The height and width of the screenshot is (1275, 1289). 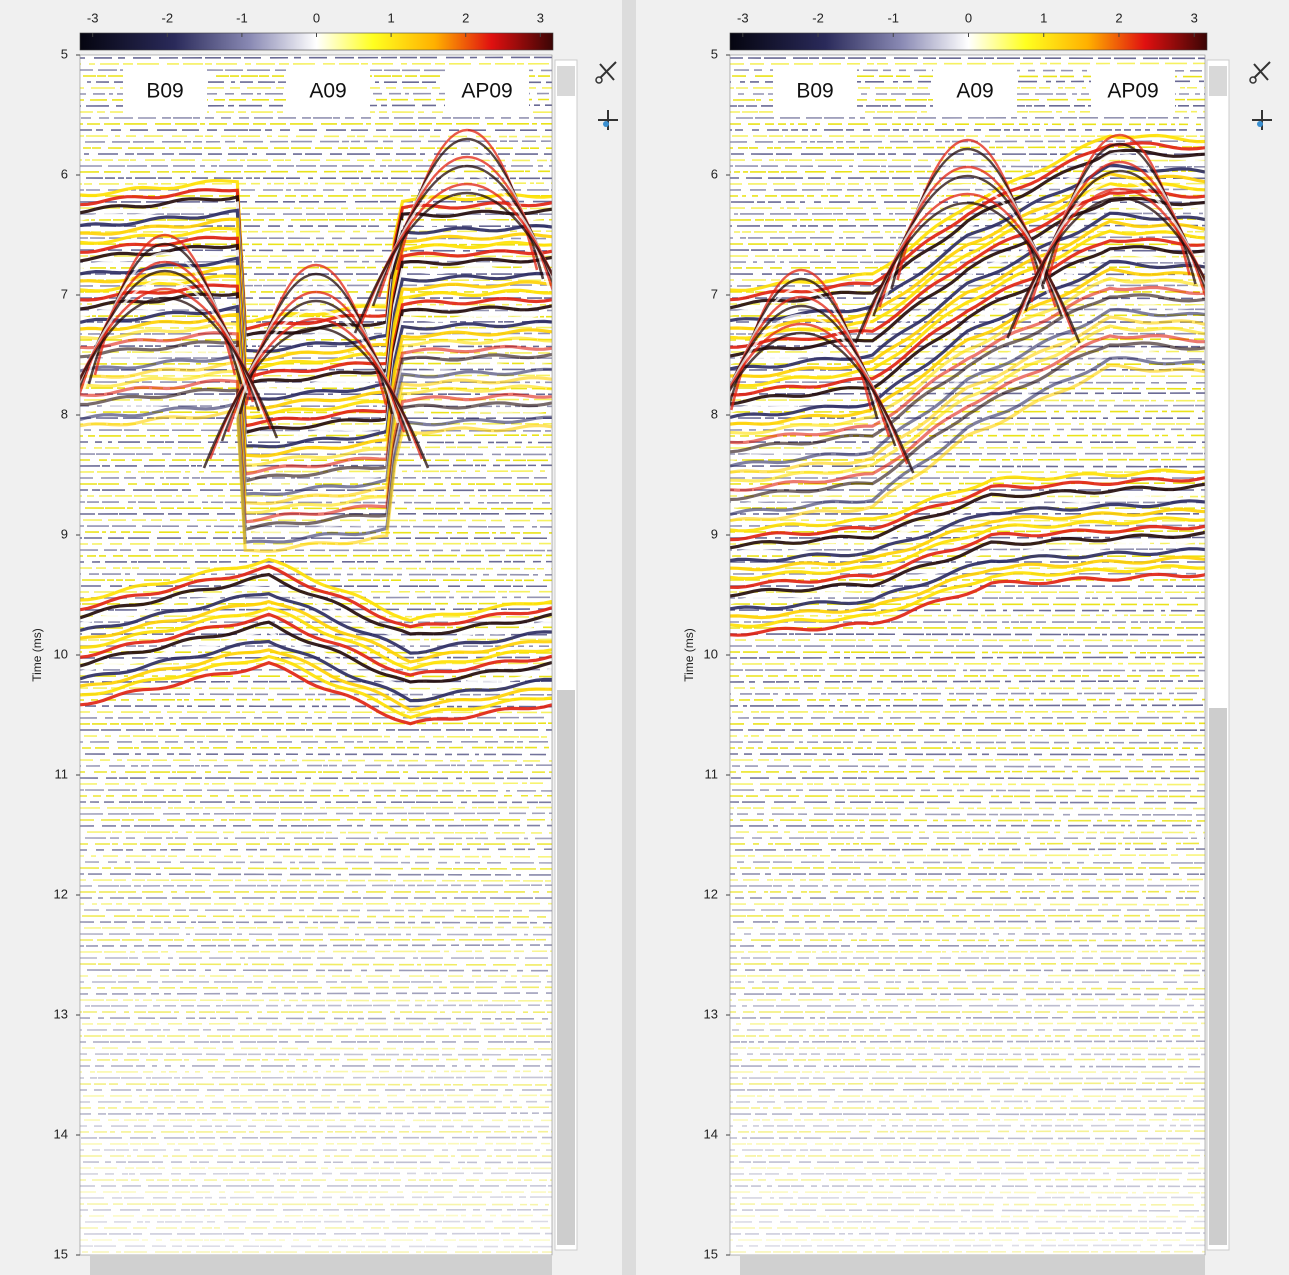 What do you see at coordinates (64, 53) in the screenshot?
I see `y-tick-label: 5` at bounding box center [64, 53].